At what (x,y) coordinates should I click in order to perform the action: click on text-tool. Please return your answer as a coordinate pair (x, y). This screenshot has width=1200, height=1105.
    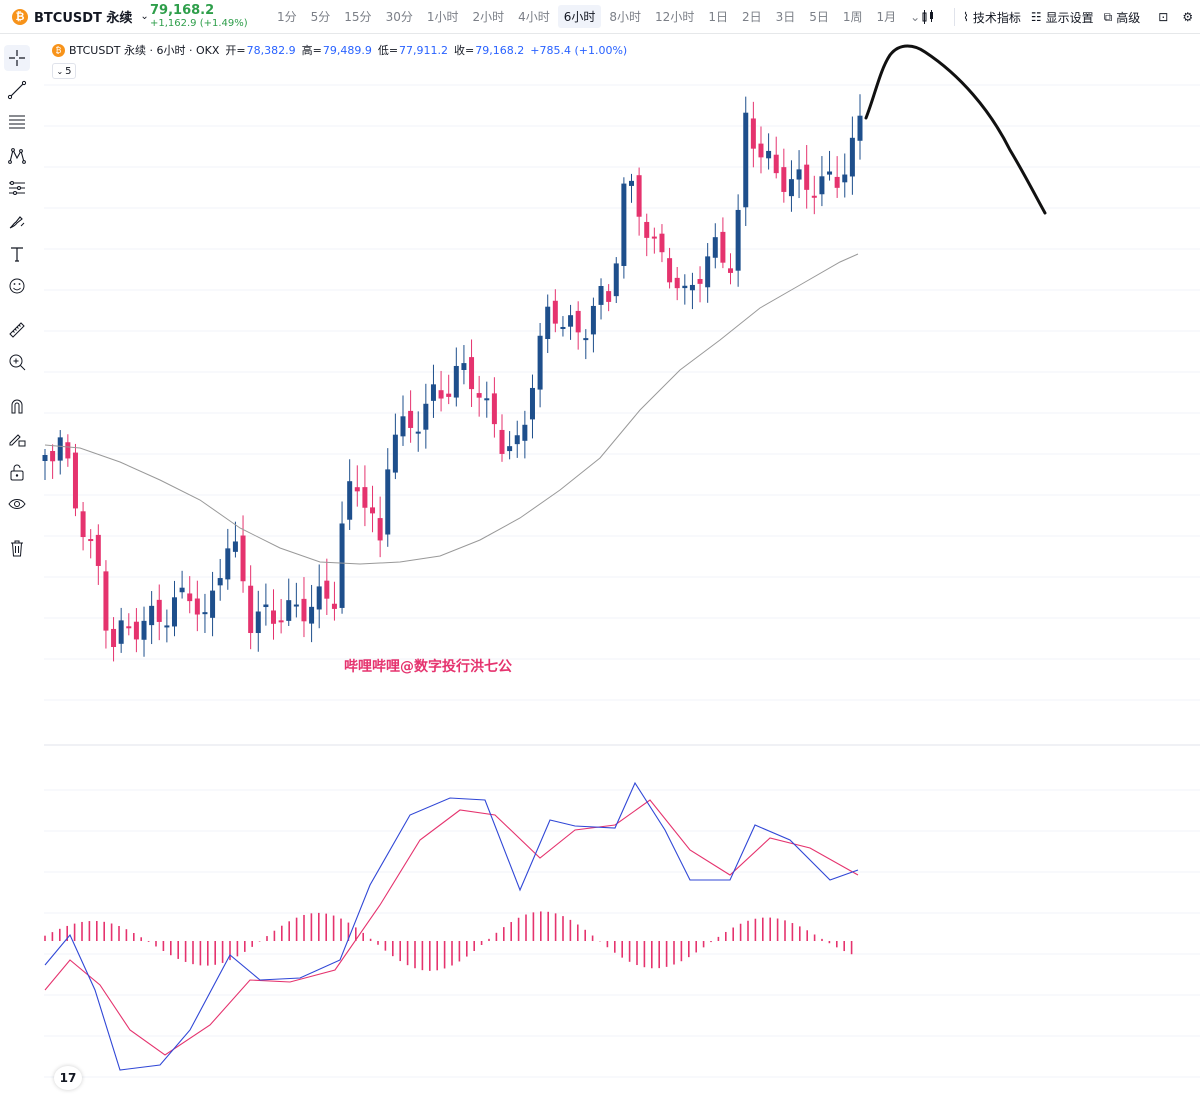
    Looking at the image, I should click on (17, 254).